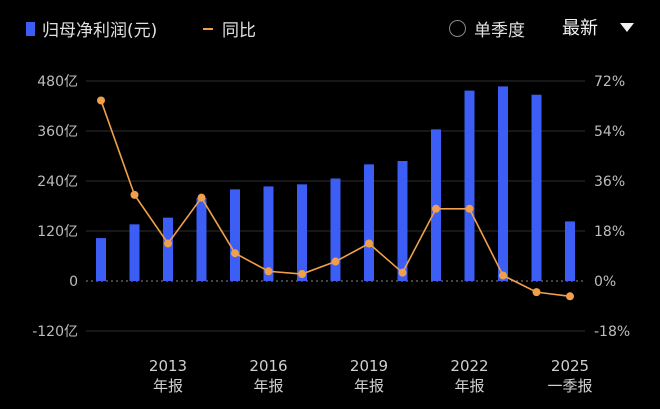 The height and width of the screenshot is (409, 660). Describe the element at coordinates (499, 31) in the screenshot. I see `quarterly-toggle-label: 单季度` at that location.